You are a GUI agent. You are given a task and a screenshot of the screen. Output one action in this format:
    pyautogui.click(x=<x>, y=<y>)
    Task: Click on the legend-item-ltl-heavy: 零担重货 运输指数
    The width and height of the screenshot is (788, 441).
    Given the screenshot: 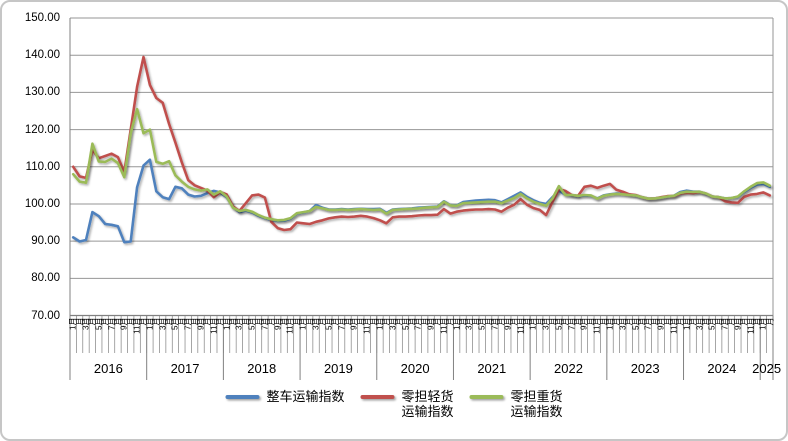 What is the action you would take?
    pyautogui.click(x=516, y=404)
    